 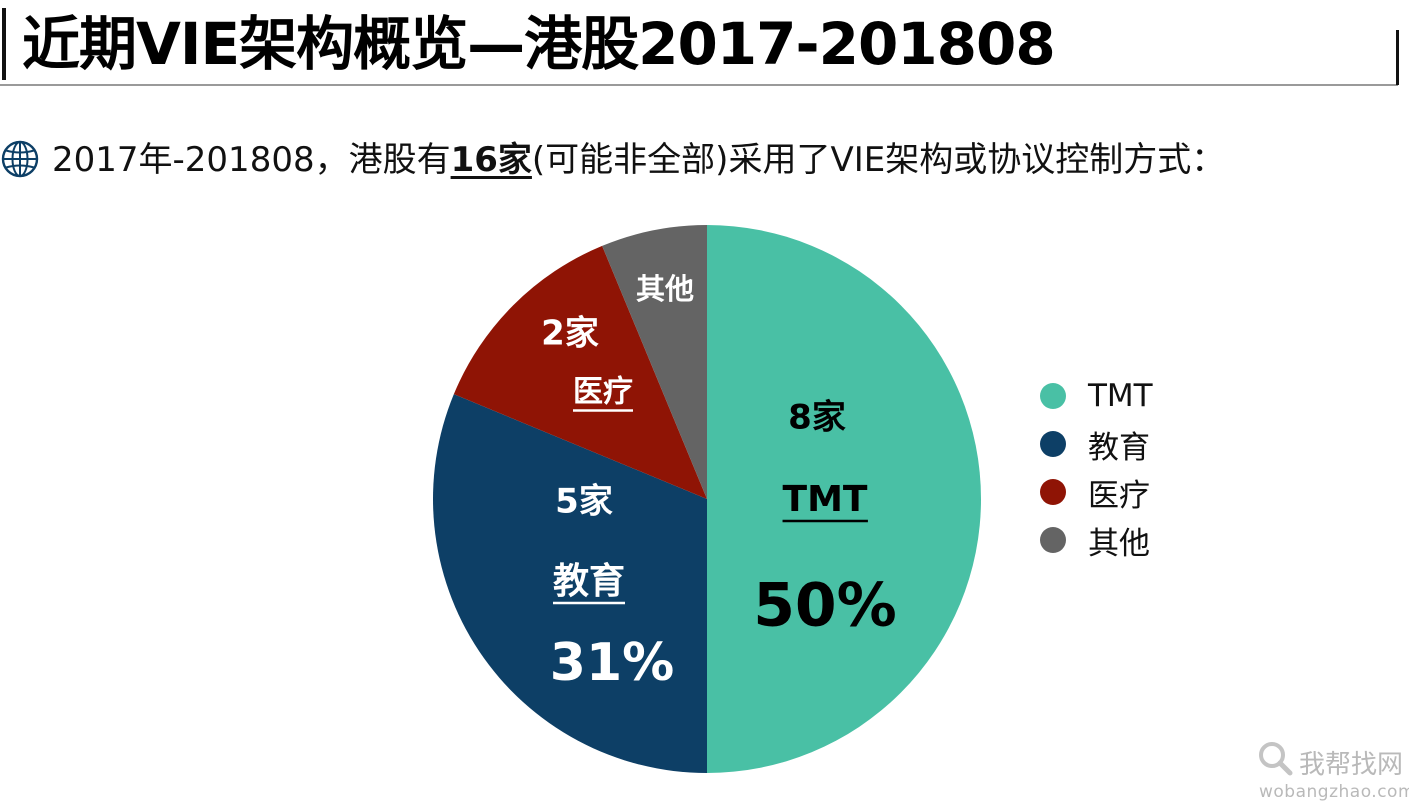 What do you see at coordinates (1119, 447) in the screenshot?
I see `legend-label: 教育` at bounding box center [1119, 447].